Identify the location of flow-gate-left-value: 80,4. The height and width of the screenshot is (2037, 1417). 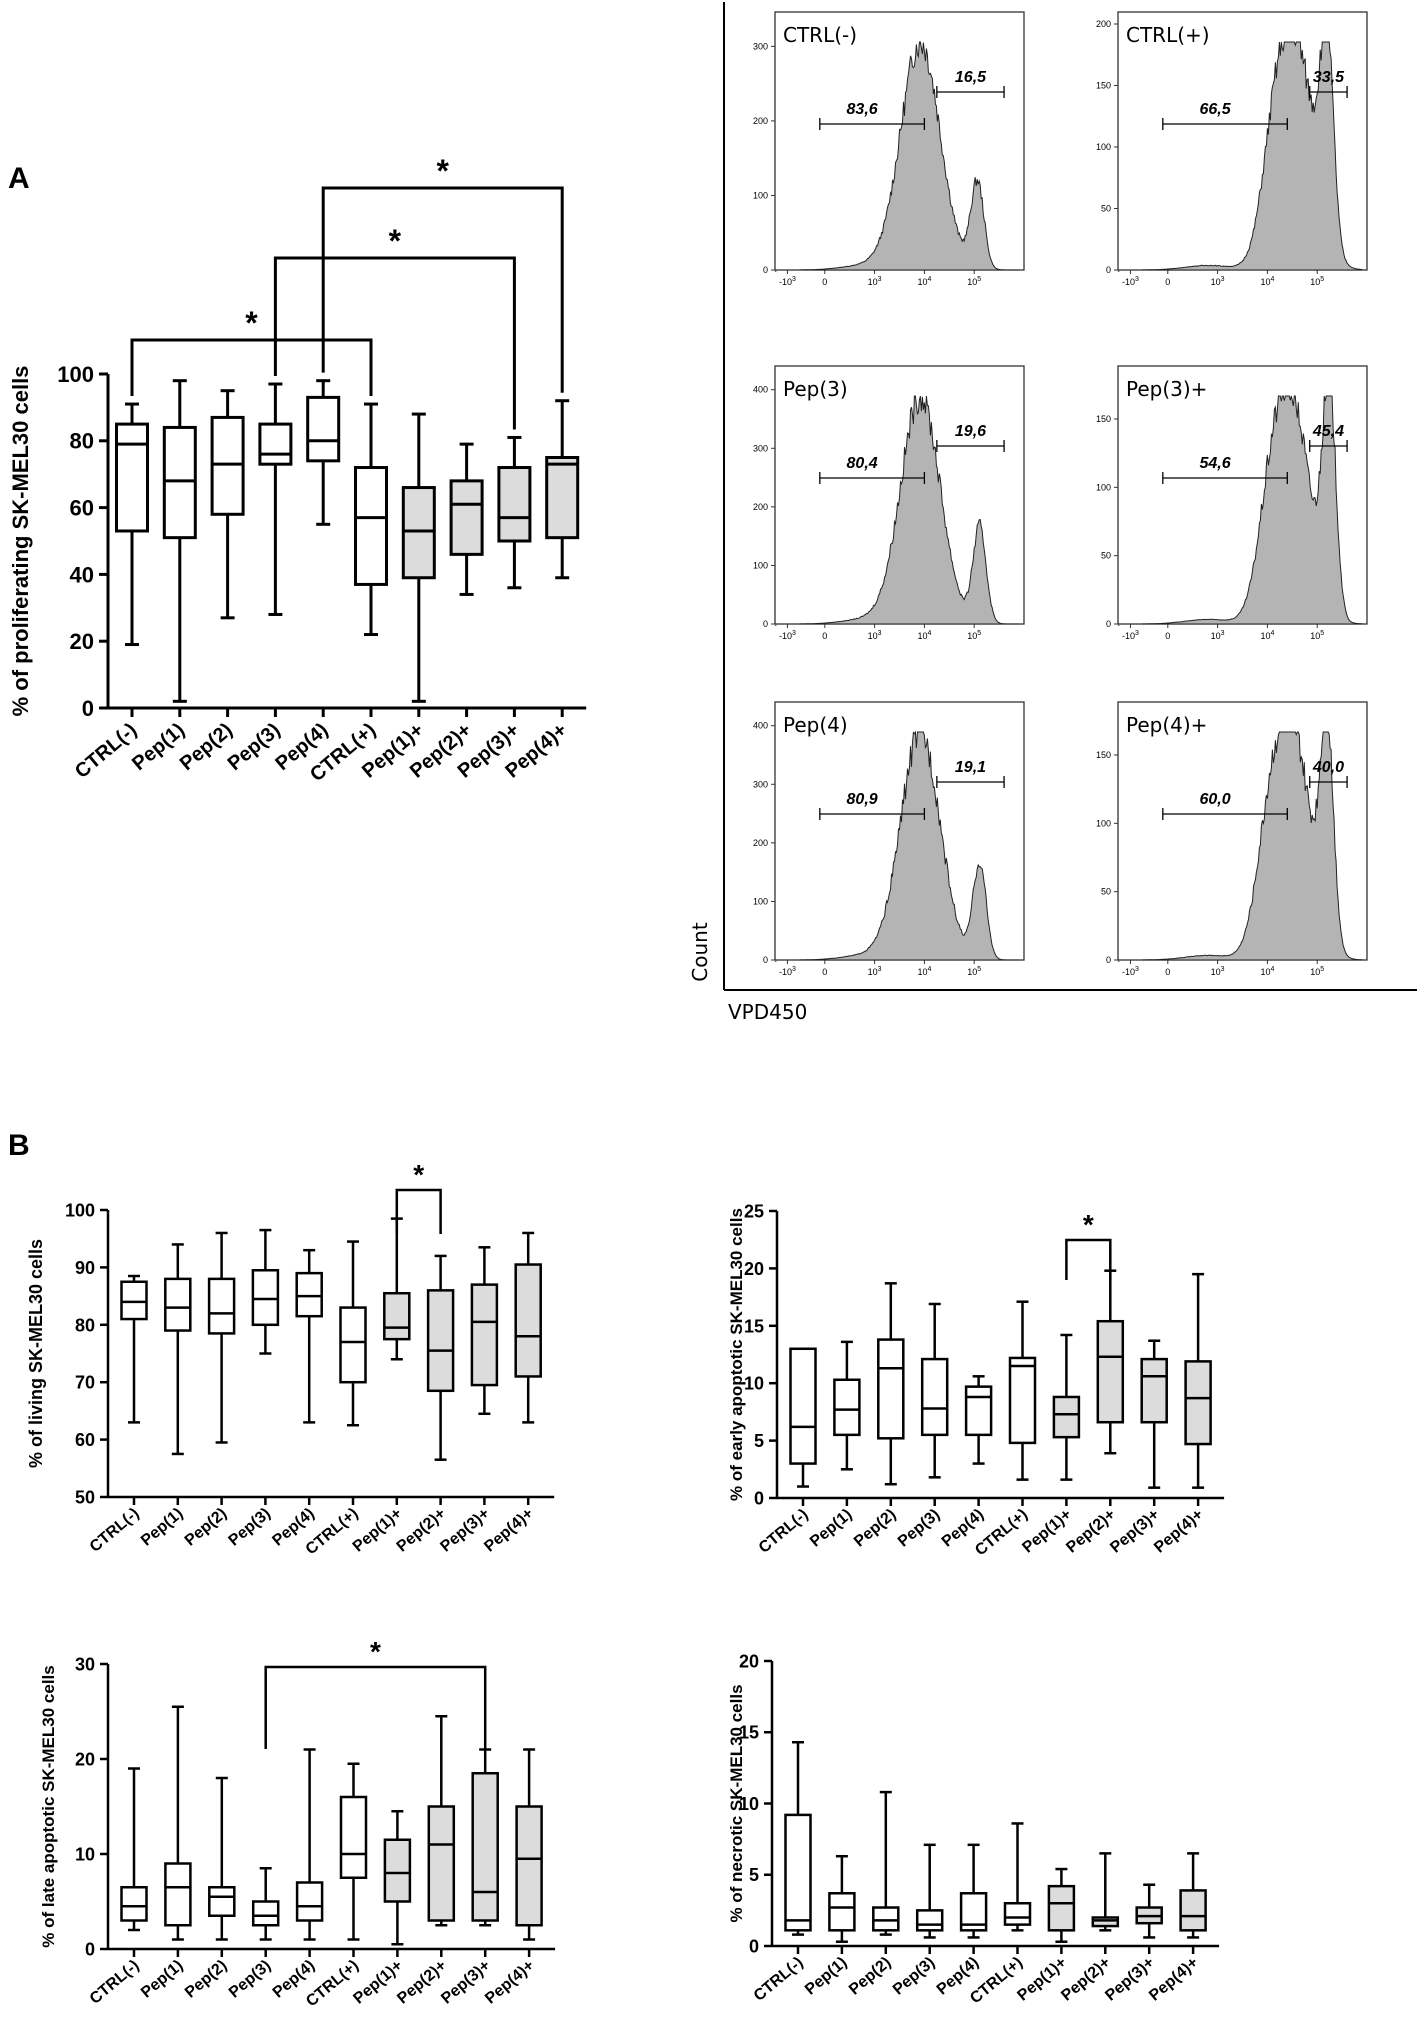
(862, 463).